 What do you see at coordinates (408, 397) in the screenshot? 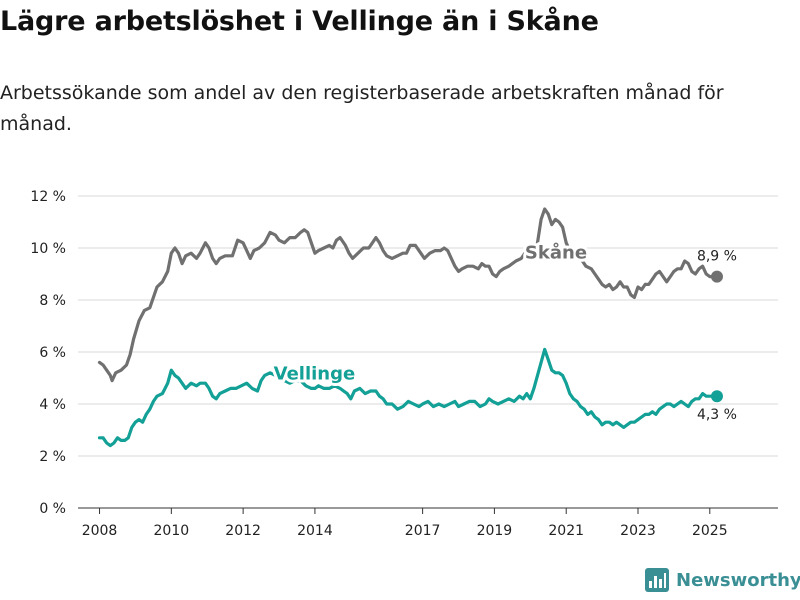
I see `series-line-vellinge` at bounding box center [408, 397].